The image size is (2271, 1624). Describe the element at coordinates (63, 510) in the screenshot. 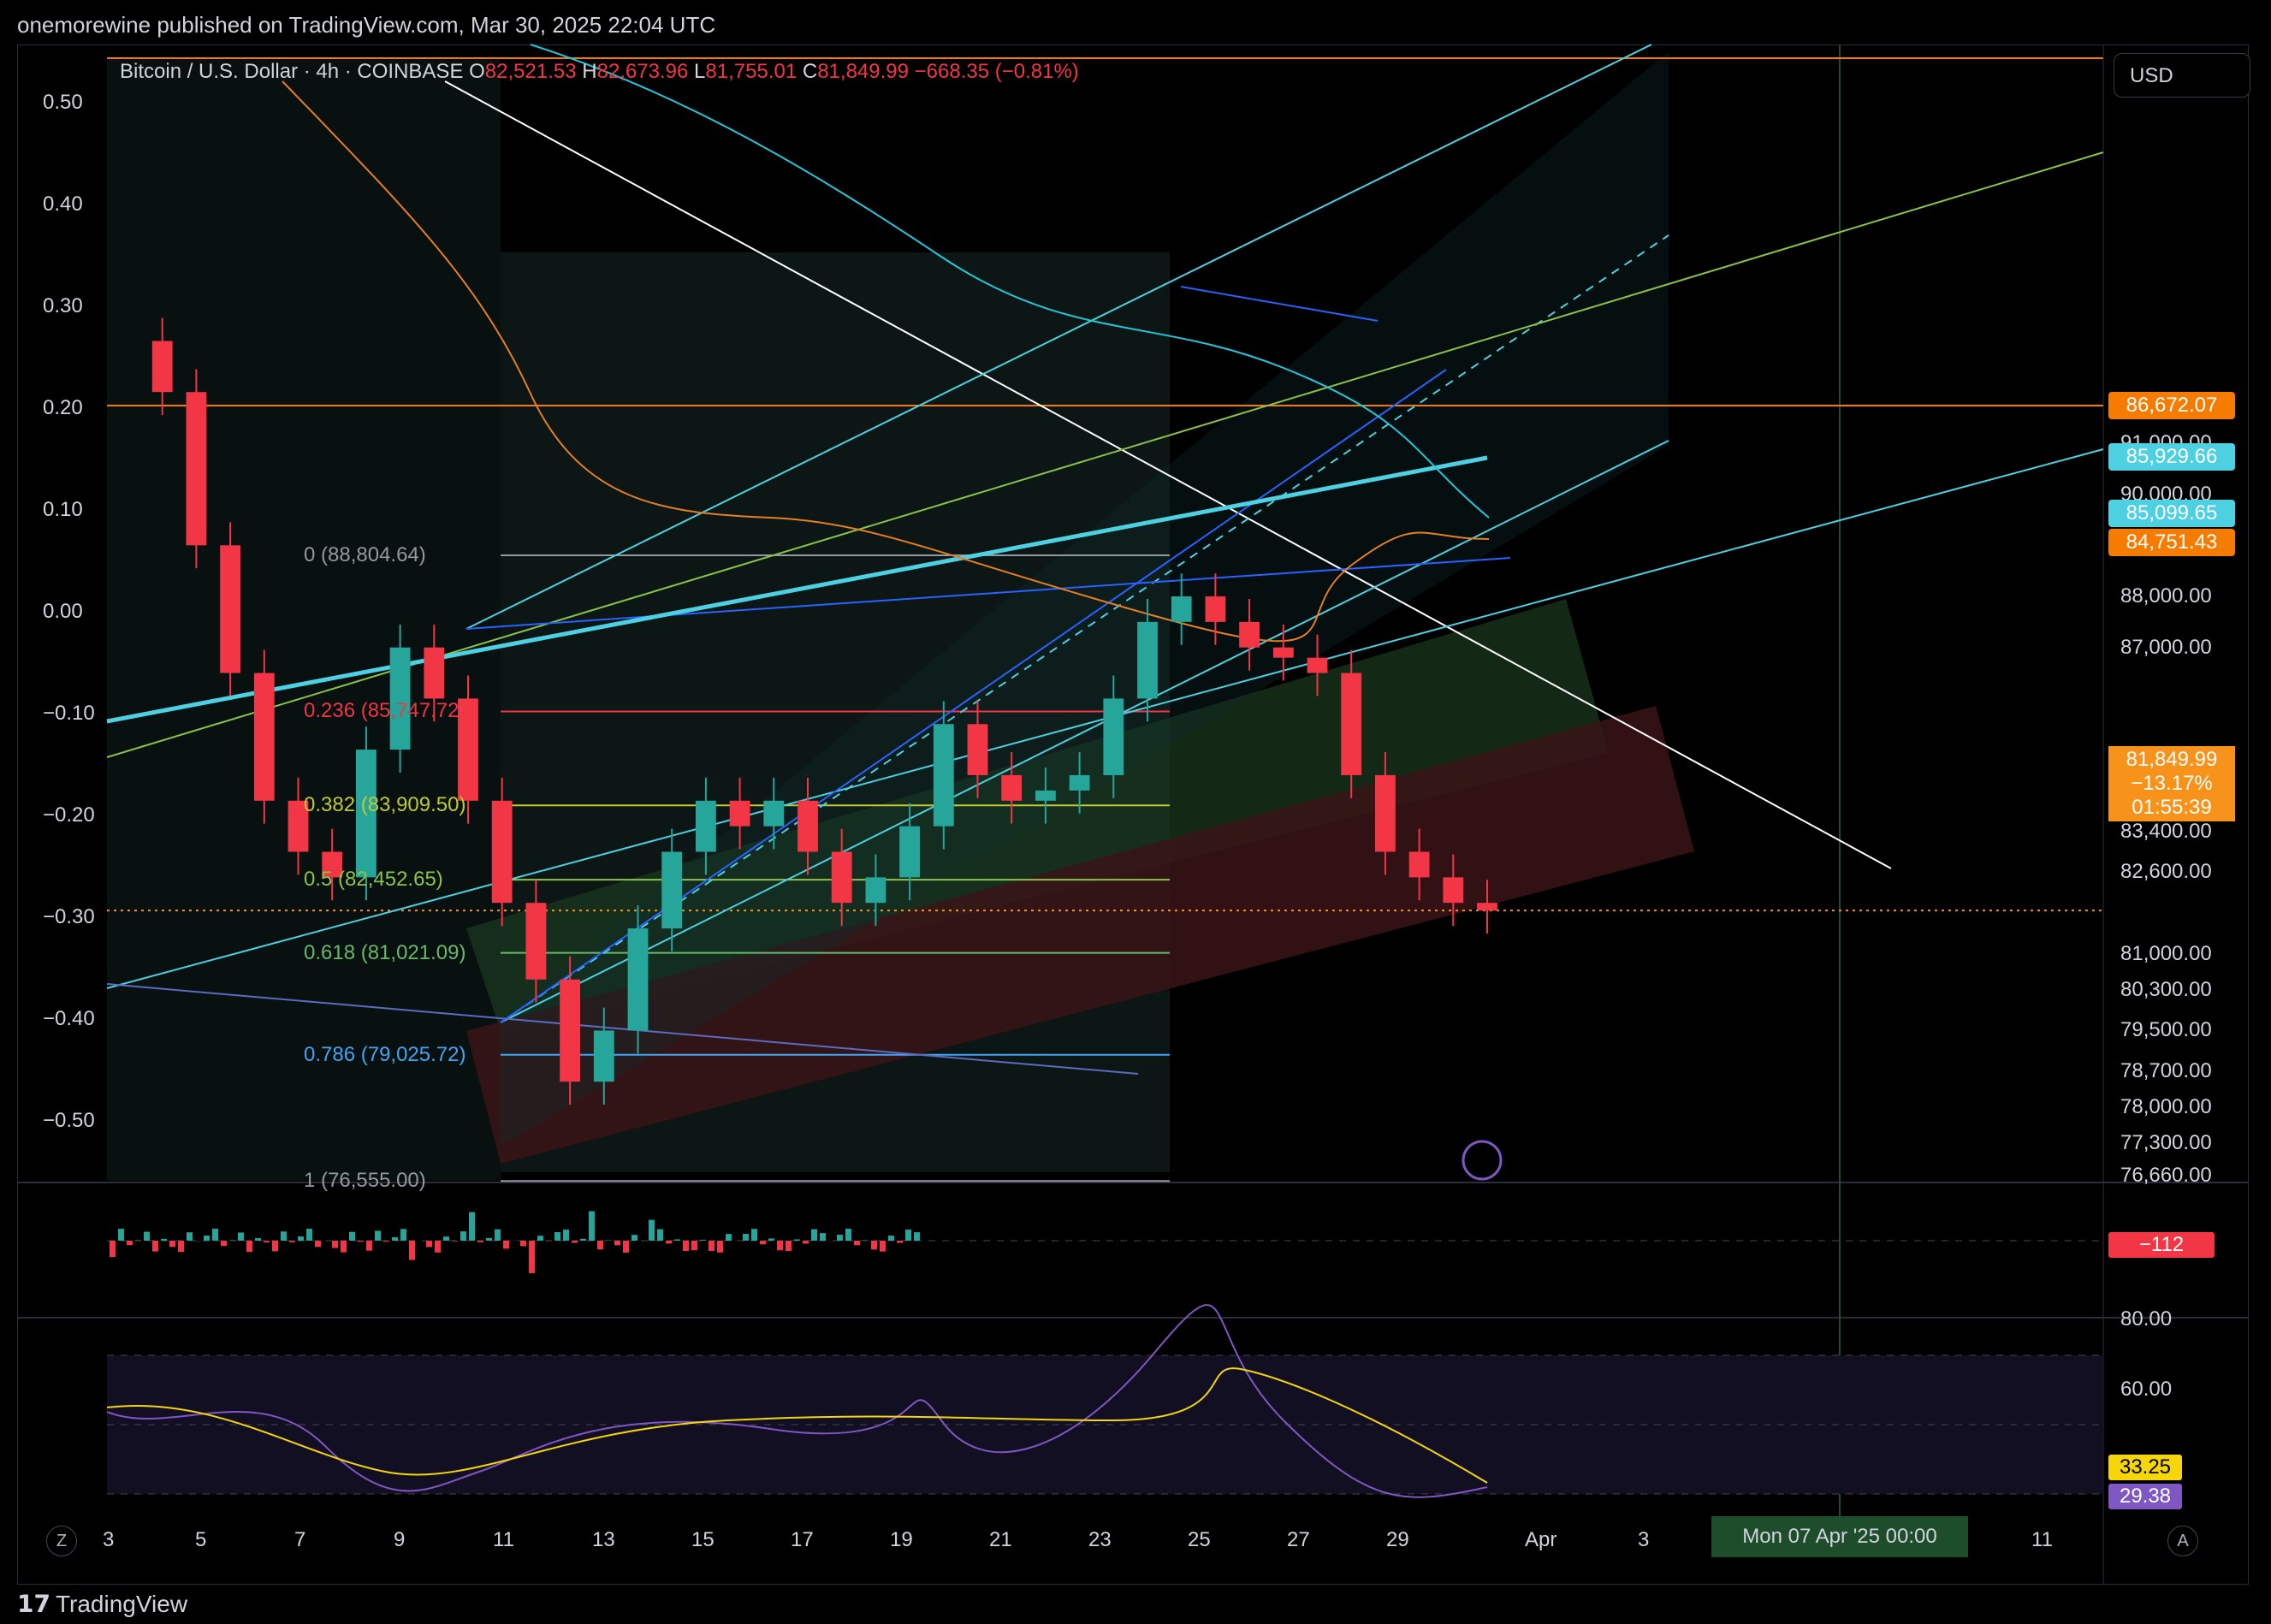

I see `left-axis-label: 0.10` at that location.